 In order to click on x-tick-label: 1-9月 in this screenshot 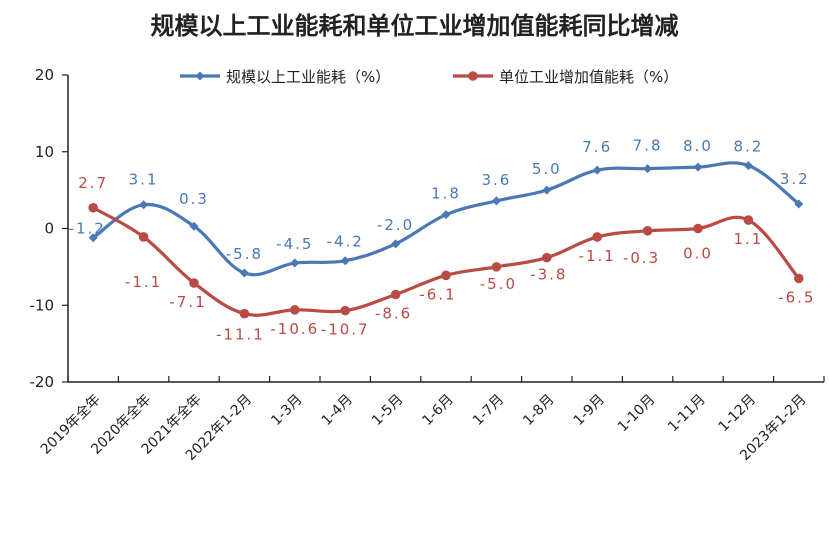, I will do `click(589, 410)`.